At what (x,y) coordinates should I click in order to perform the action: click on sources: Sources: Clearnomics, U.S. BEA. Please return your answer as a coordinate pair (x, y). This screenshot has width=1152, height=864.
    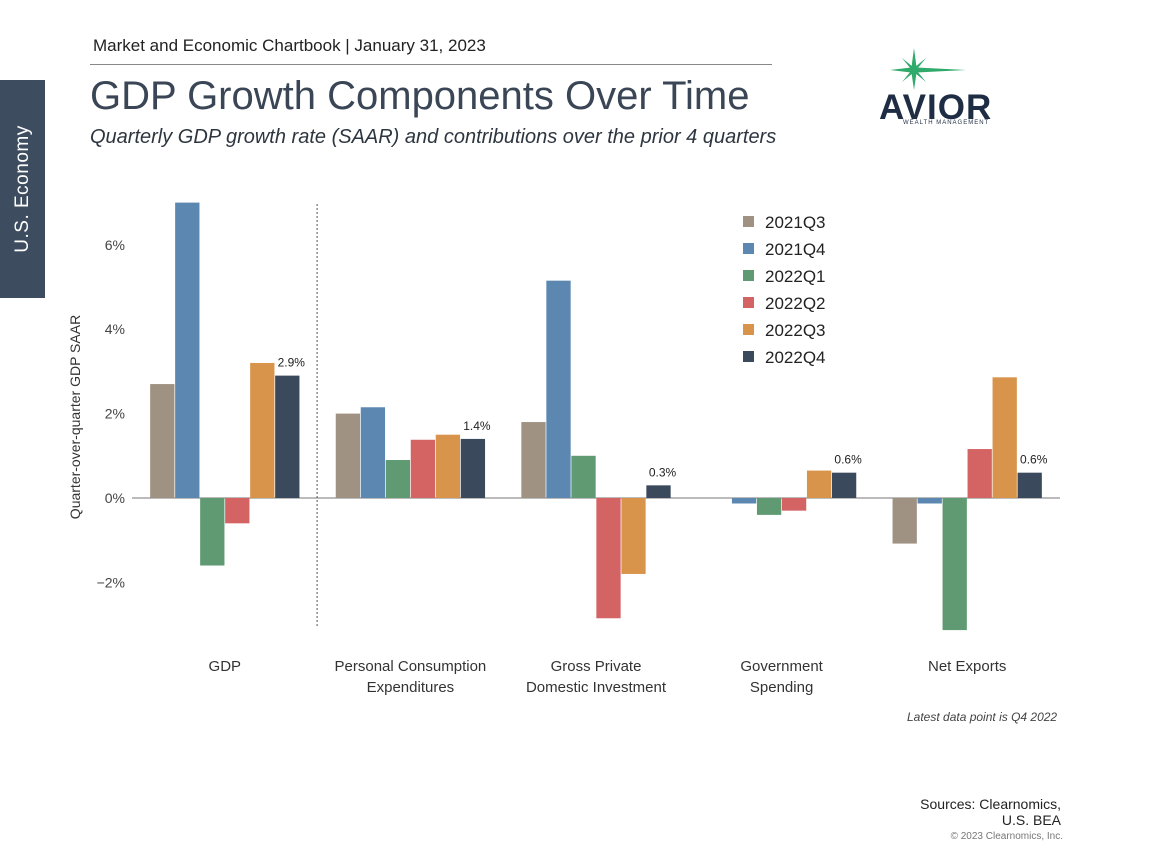
    Looking at the image, I should click on (990, 812).